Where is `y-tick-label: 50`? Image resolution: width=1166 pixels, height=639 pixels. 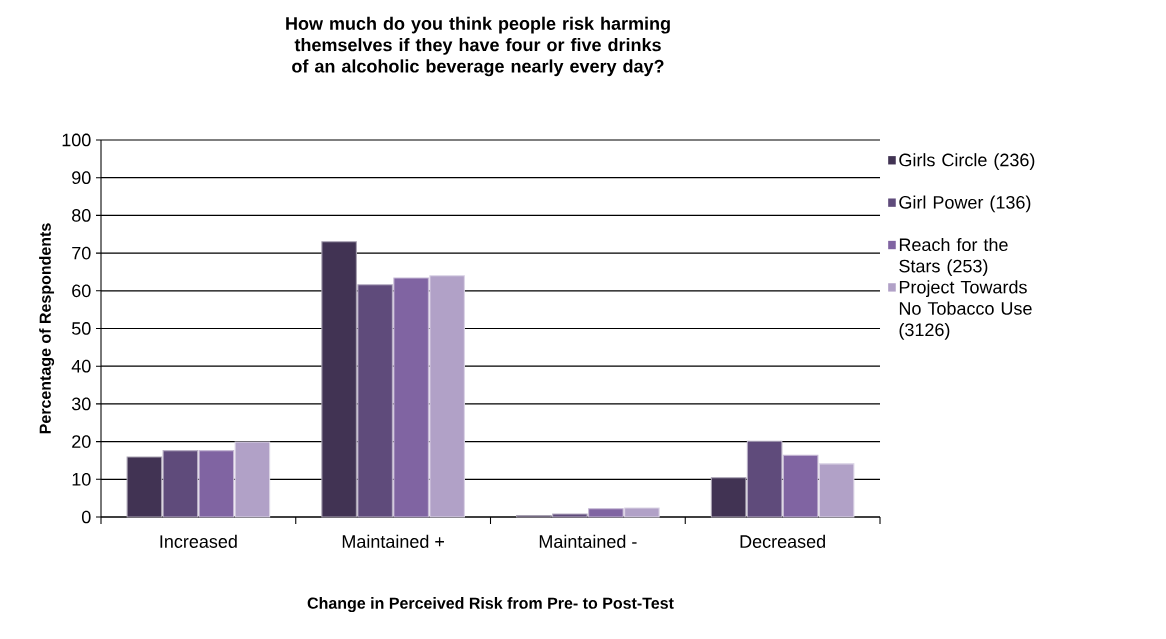
y-tick-label: 50 is located at coordinates (81, 328).